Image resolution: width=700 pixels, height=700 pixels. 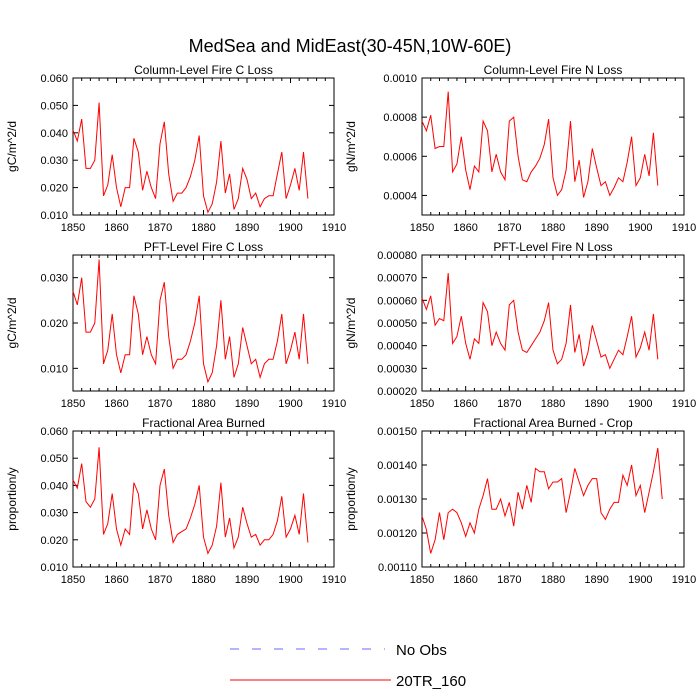 I want to click on chart-title: PFT-Level Fire N Loss, so click(x=552, y=247).